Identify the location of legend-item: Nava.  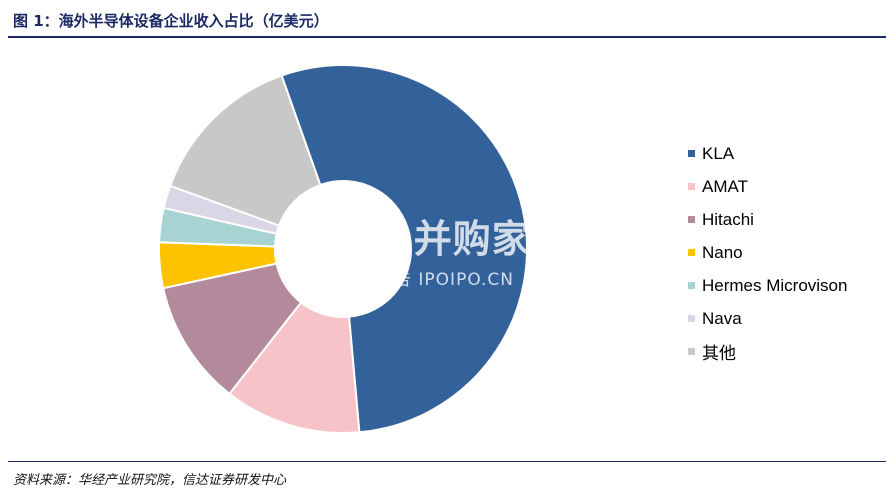
(767, 318).